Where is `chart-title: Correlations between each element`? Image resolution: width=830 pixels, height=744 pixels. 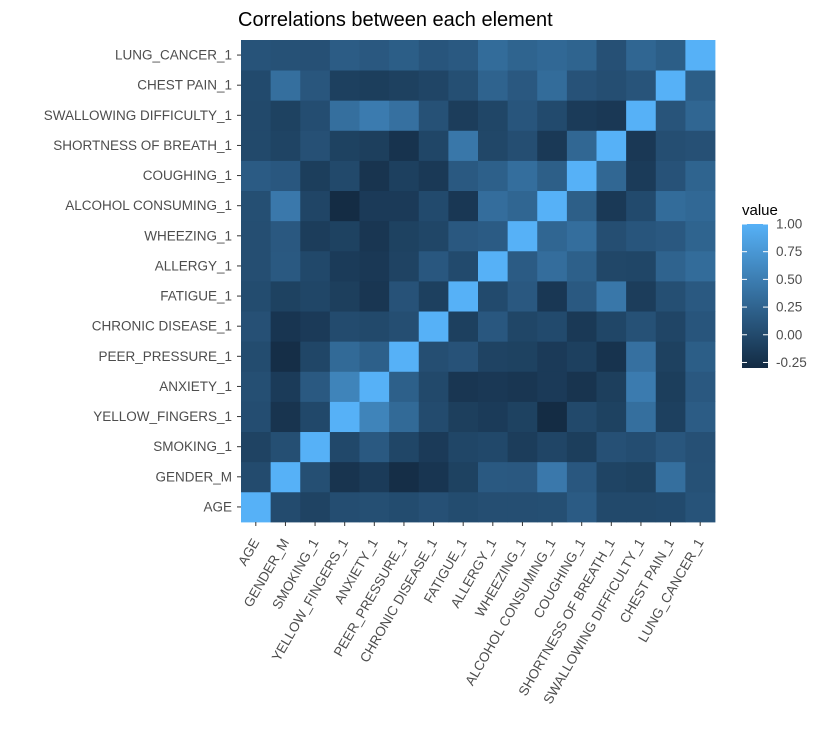 chart-title: Correlations between each element is located at coordinates (395, 20).